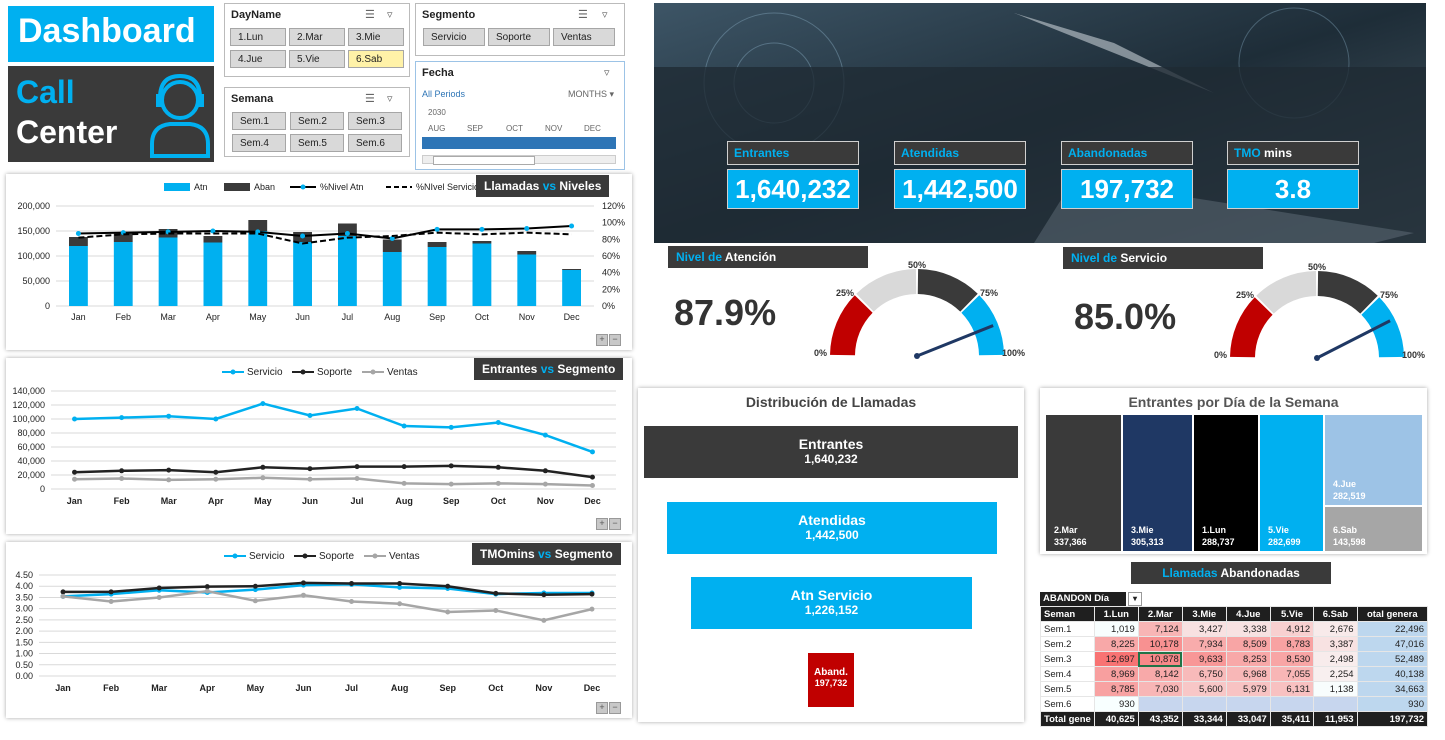 The width and height of the screenshot is (1445, 740). Describe the element at coordinates (1160, 644) in the screenshot. I see `pivot-cell: 10,178` at that location.